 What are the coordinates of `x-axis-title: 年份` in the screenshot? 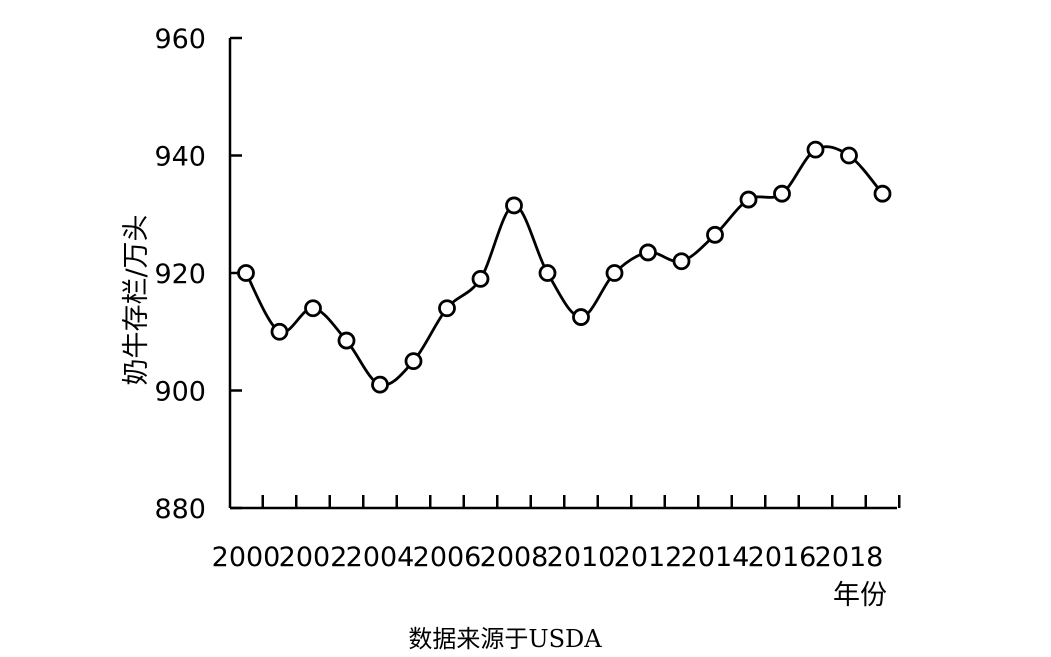 It's located at (860, 595).